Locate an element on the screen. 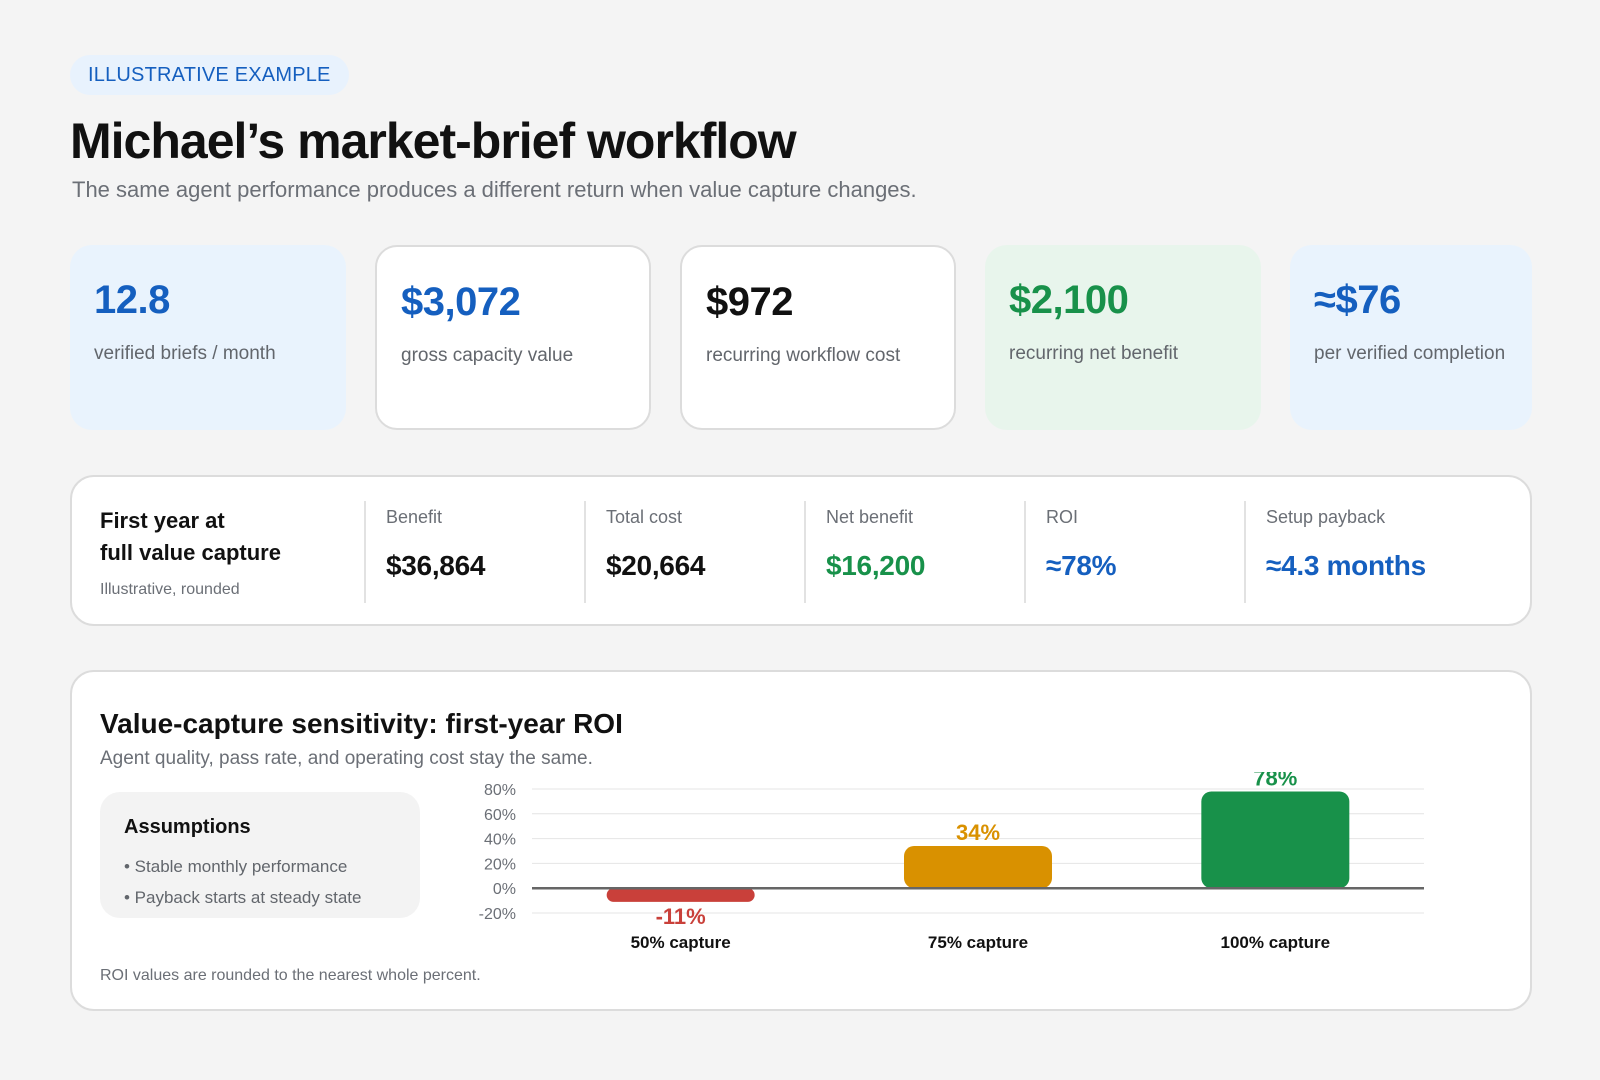  first-year-note: Illustrative, rounded is located at coordinates (170, 589).